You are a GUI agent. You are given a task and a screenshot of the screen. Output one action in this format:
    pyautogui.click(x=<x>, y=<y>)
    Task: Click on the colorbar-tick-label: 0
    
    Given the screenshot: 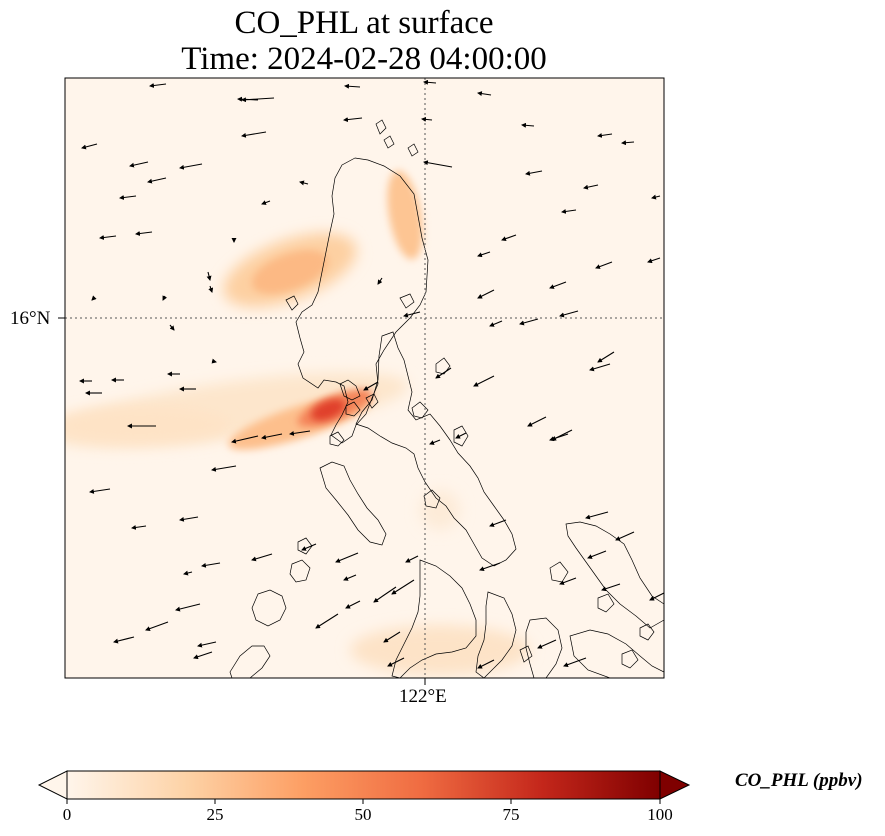 What is the action you would take?
    pyautogui.click(x=67, y=814)
    